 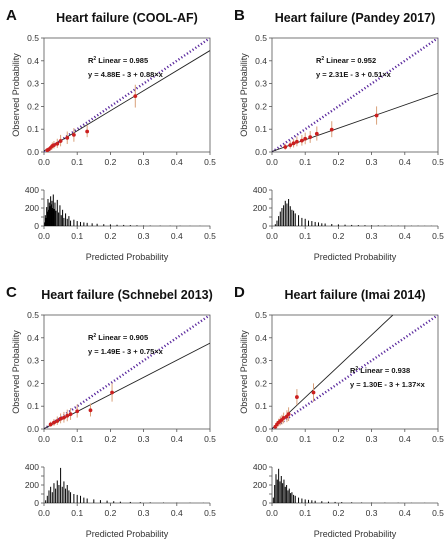 What do you see at coordinates (118, 60) in the screenshot?
I see `r2-annotation: R2 Linear = 0.985` at bounding box center [118, 60].